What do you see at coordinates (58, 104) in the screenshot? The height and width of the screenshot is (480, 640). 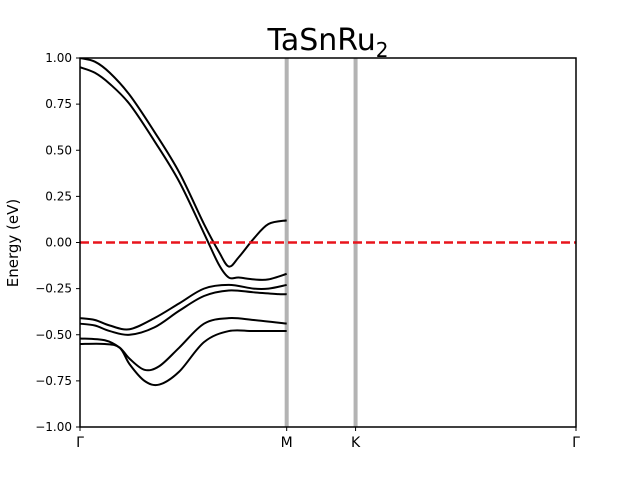 I see `y-tick-label-7: 0.75` at bounding box center [58, 104].